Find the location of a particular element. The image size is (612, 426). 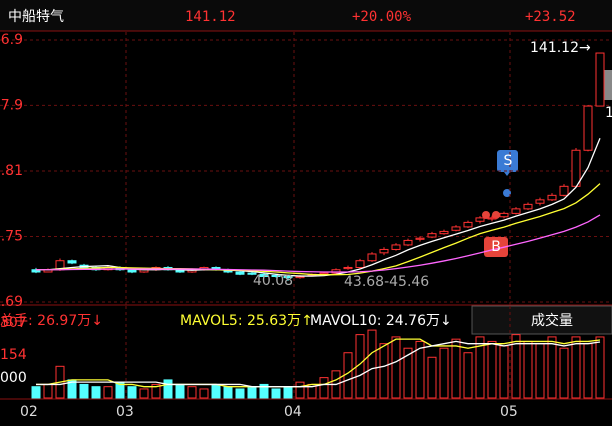

change-pct: +20.00% is located at coordinates (382, 17).